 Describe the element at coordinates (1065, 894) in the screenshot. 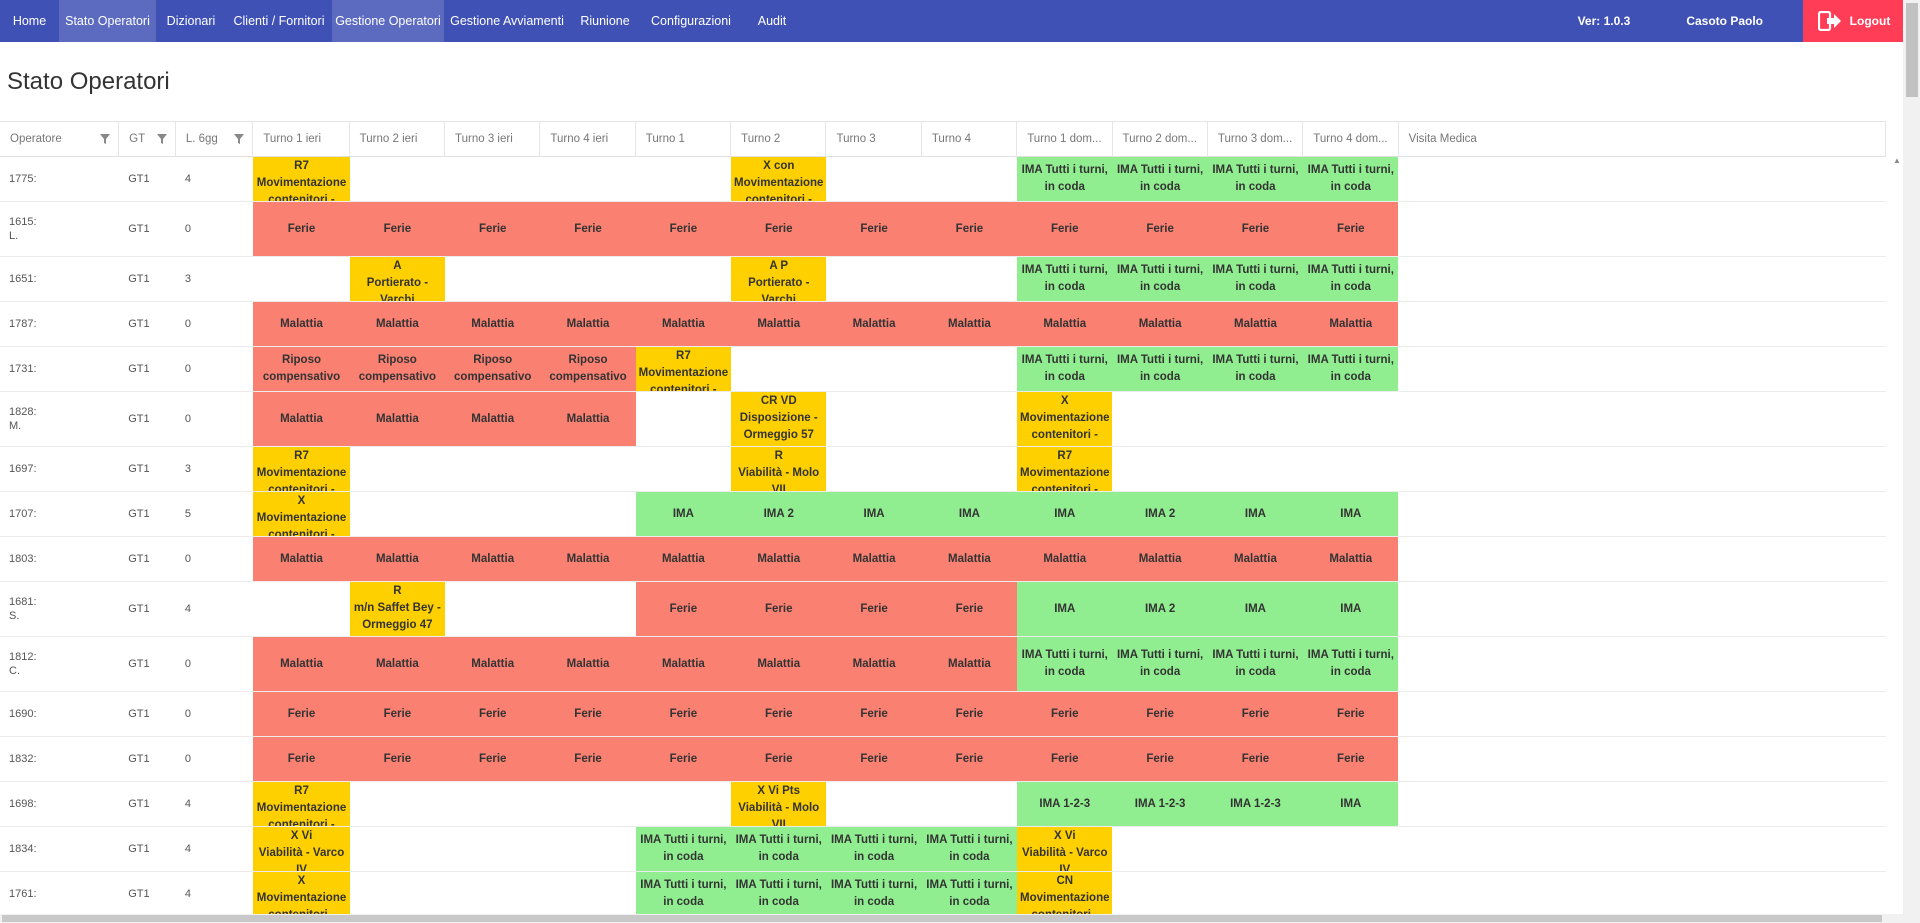

I see `shift-cell: CN Movimentazione contenitori -` at that location.